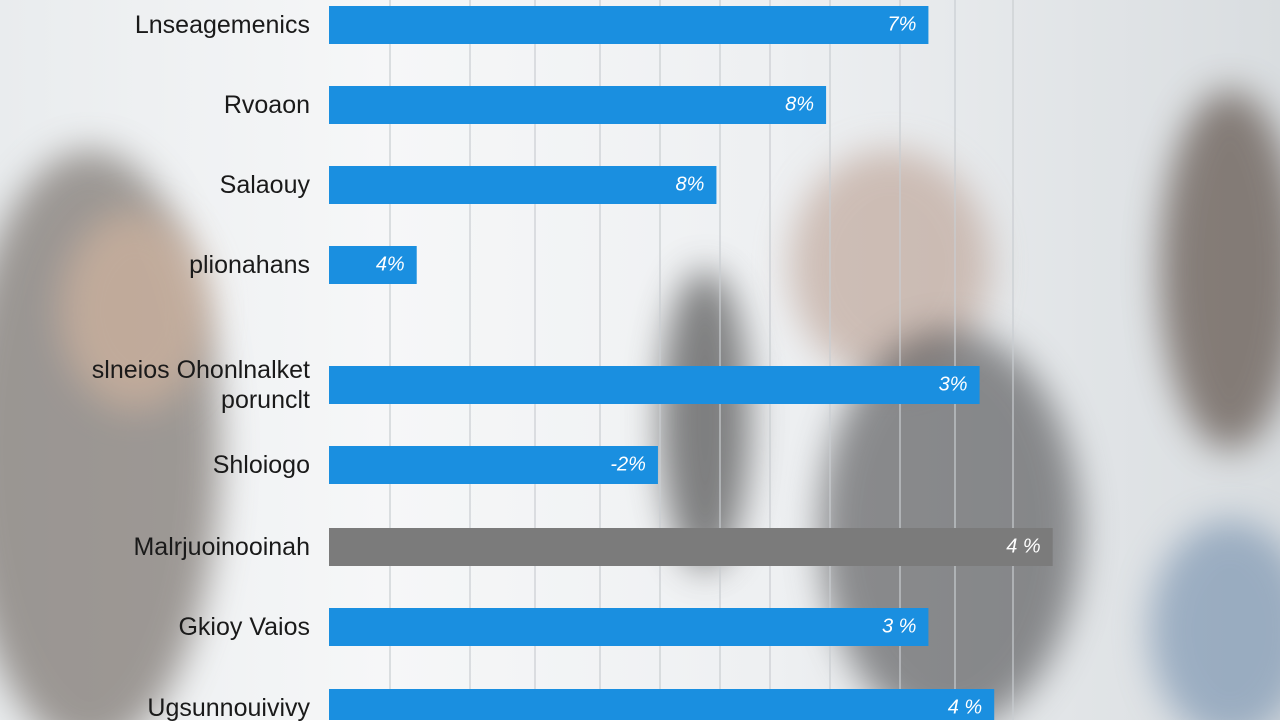 This screenshot has width=1280, height=723. I want to click on bar-text: 3%, so click(953, 384).